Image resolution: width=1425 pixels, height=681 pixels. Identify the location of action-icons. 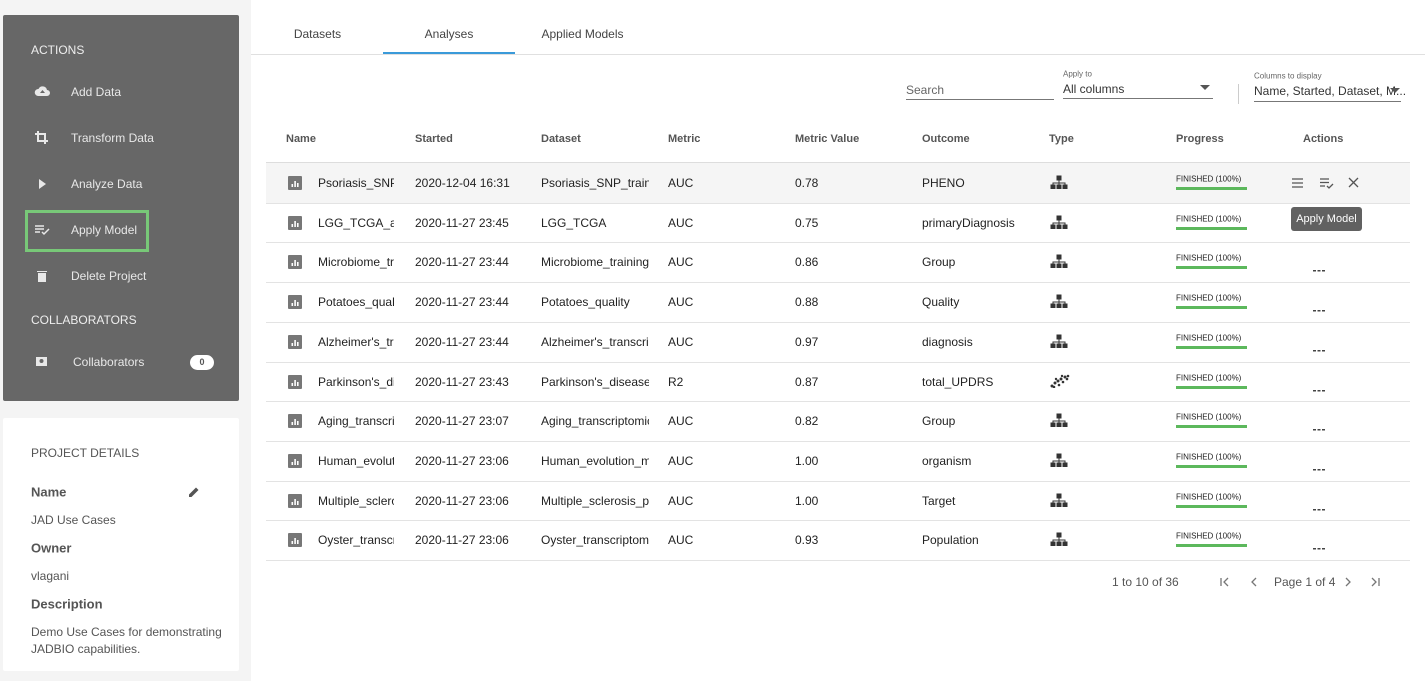
(1326, 183).